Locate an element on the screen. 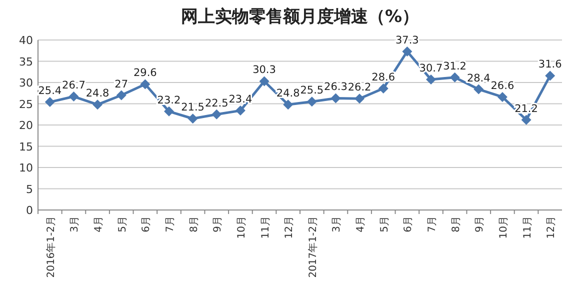 Image resolution: width=572 pixels, height=289 pixels. data-label: 31.2 is located at coordinates (455, 66).